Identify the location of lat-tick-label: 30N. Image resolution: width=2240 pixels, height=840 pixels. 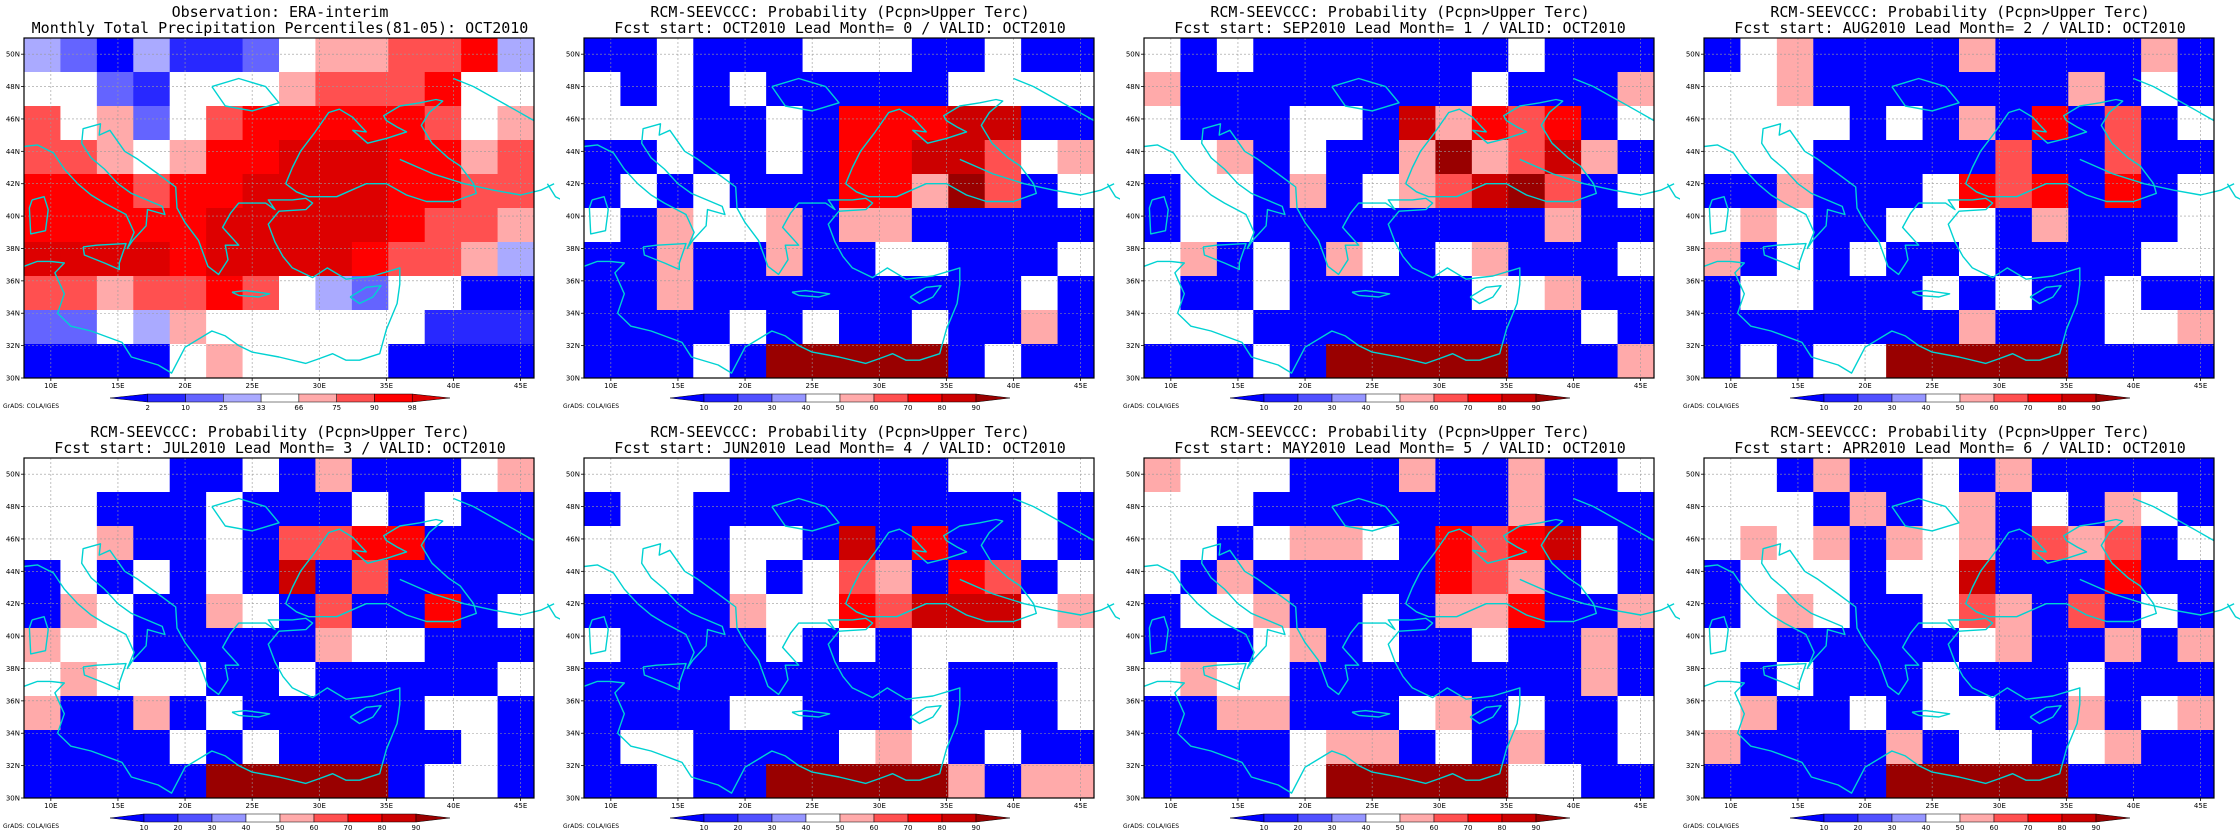
(573, 379).